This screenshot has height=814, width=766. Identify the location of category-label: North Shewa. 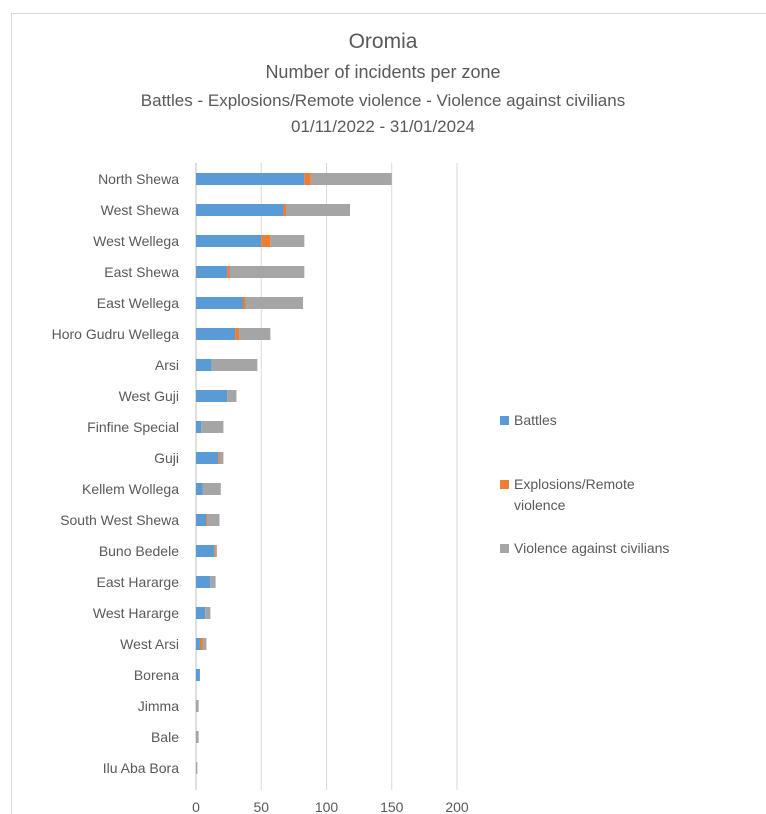
(138, 179).